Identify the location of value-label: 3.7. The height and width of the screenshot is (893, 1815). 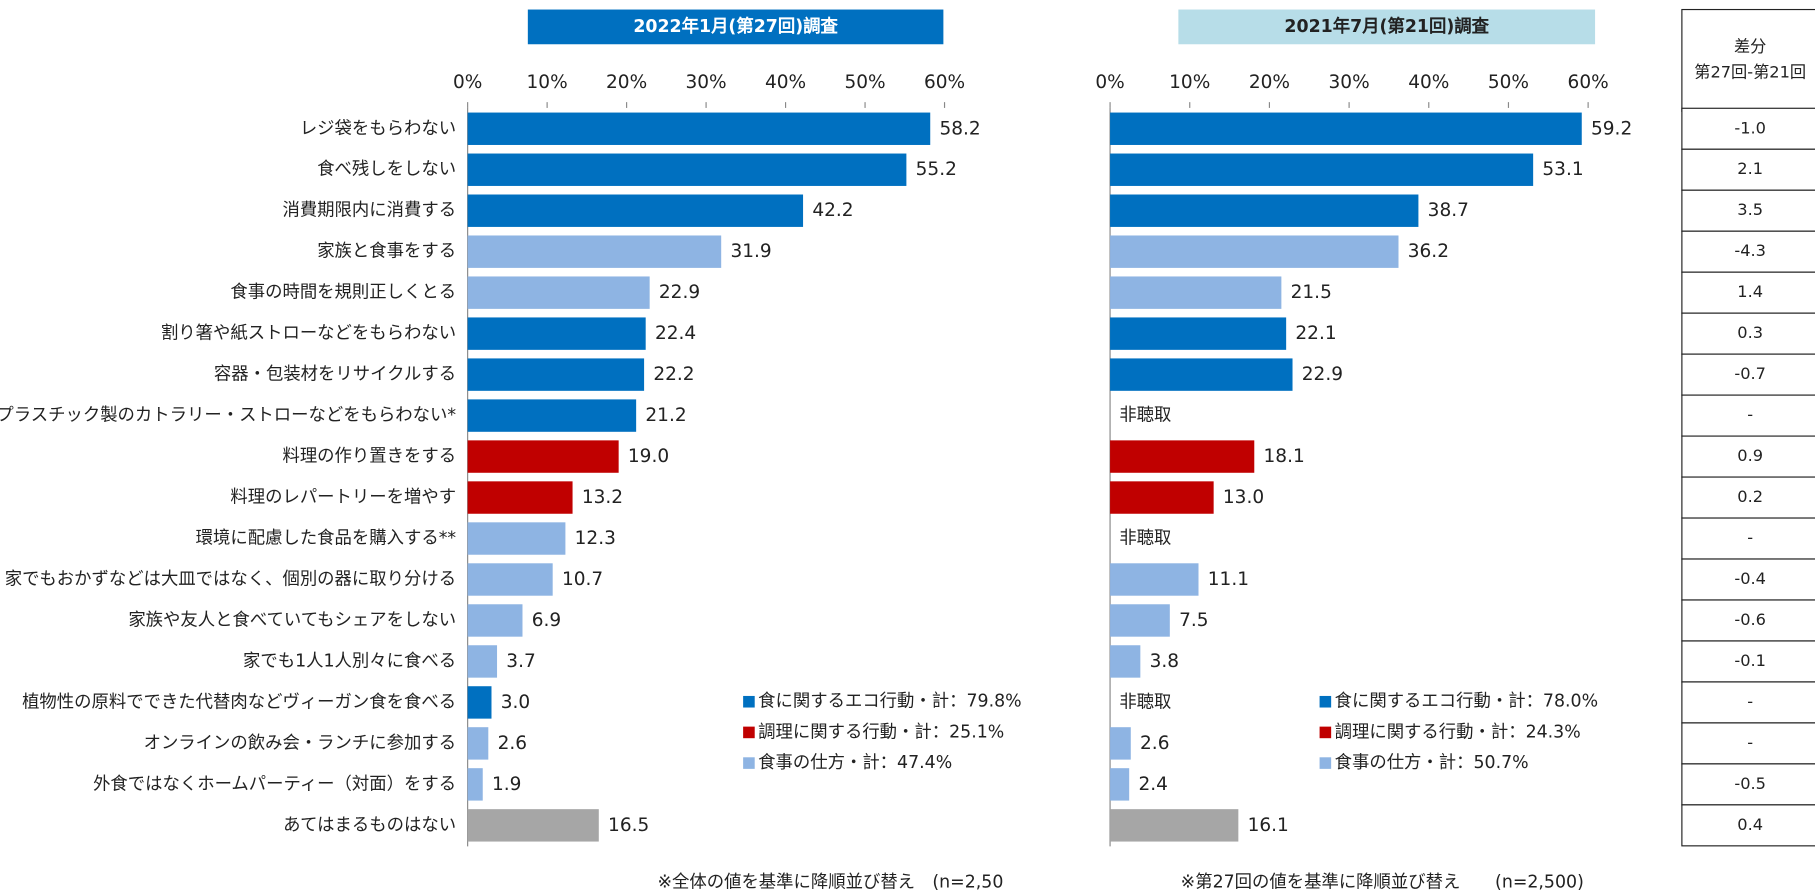
(520, 661).